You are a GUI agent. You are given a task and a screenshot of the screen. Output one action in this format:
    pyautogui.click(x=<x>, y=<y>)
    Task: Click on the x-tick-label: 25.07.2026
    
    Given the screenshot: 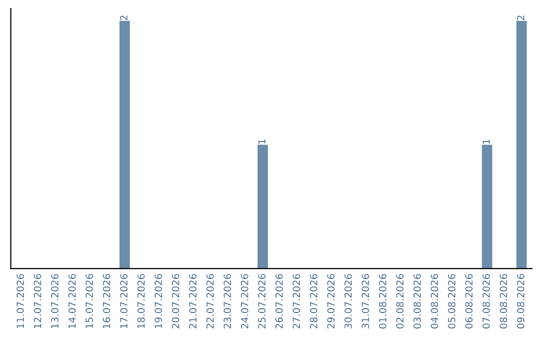 What is the action you would take?
    pyautogui.click(x=262, y=301)
    